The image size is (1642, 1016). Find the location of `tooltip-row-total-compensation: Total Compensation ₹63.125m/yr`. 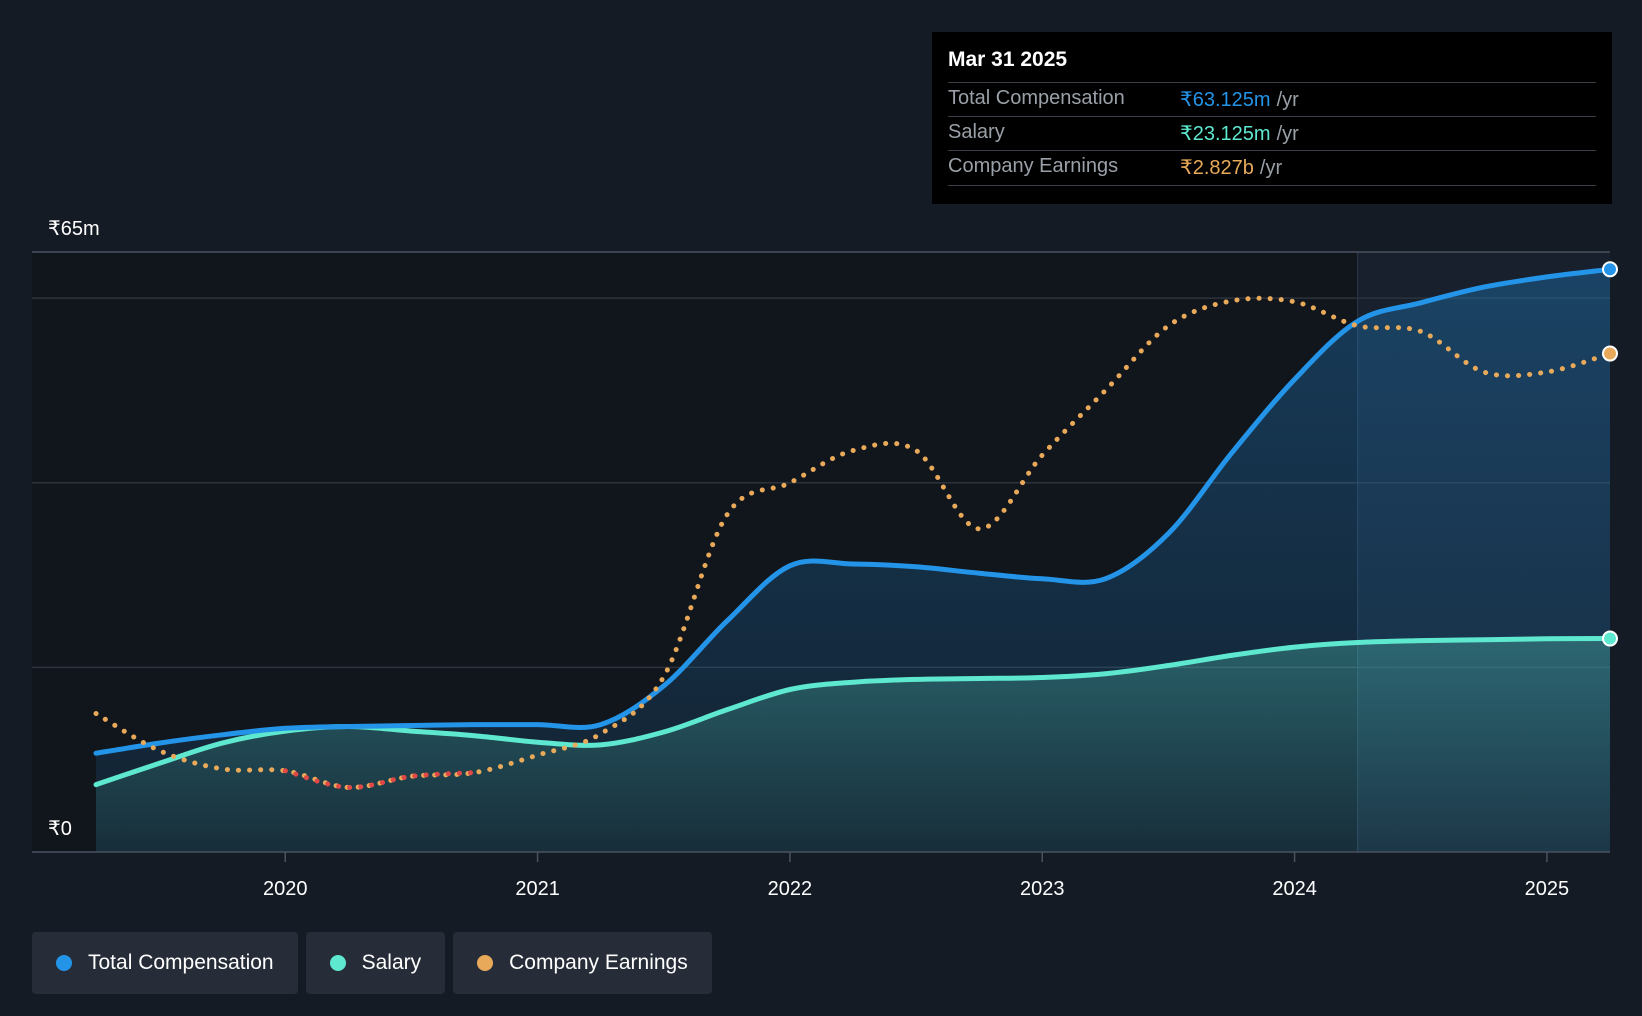

tooltip-row-total-compensation: Total Compensation ₹63.125m/yr is located at coordinates (1272, 99).